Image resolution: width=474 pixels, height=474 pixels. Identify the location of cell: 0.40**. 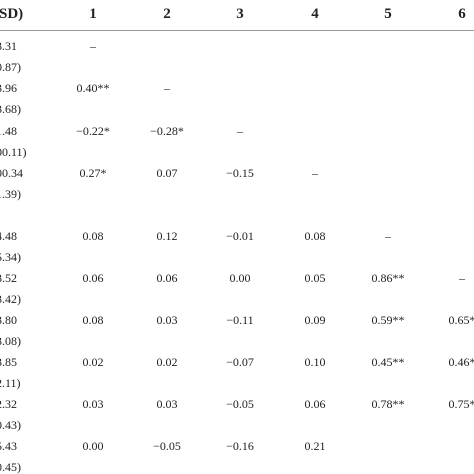
(93, 88).